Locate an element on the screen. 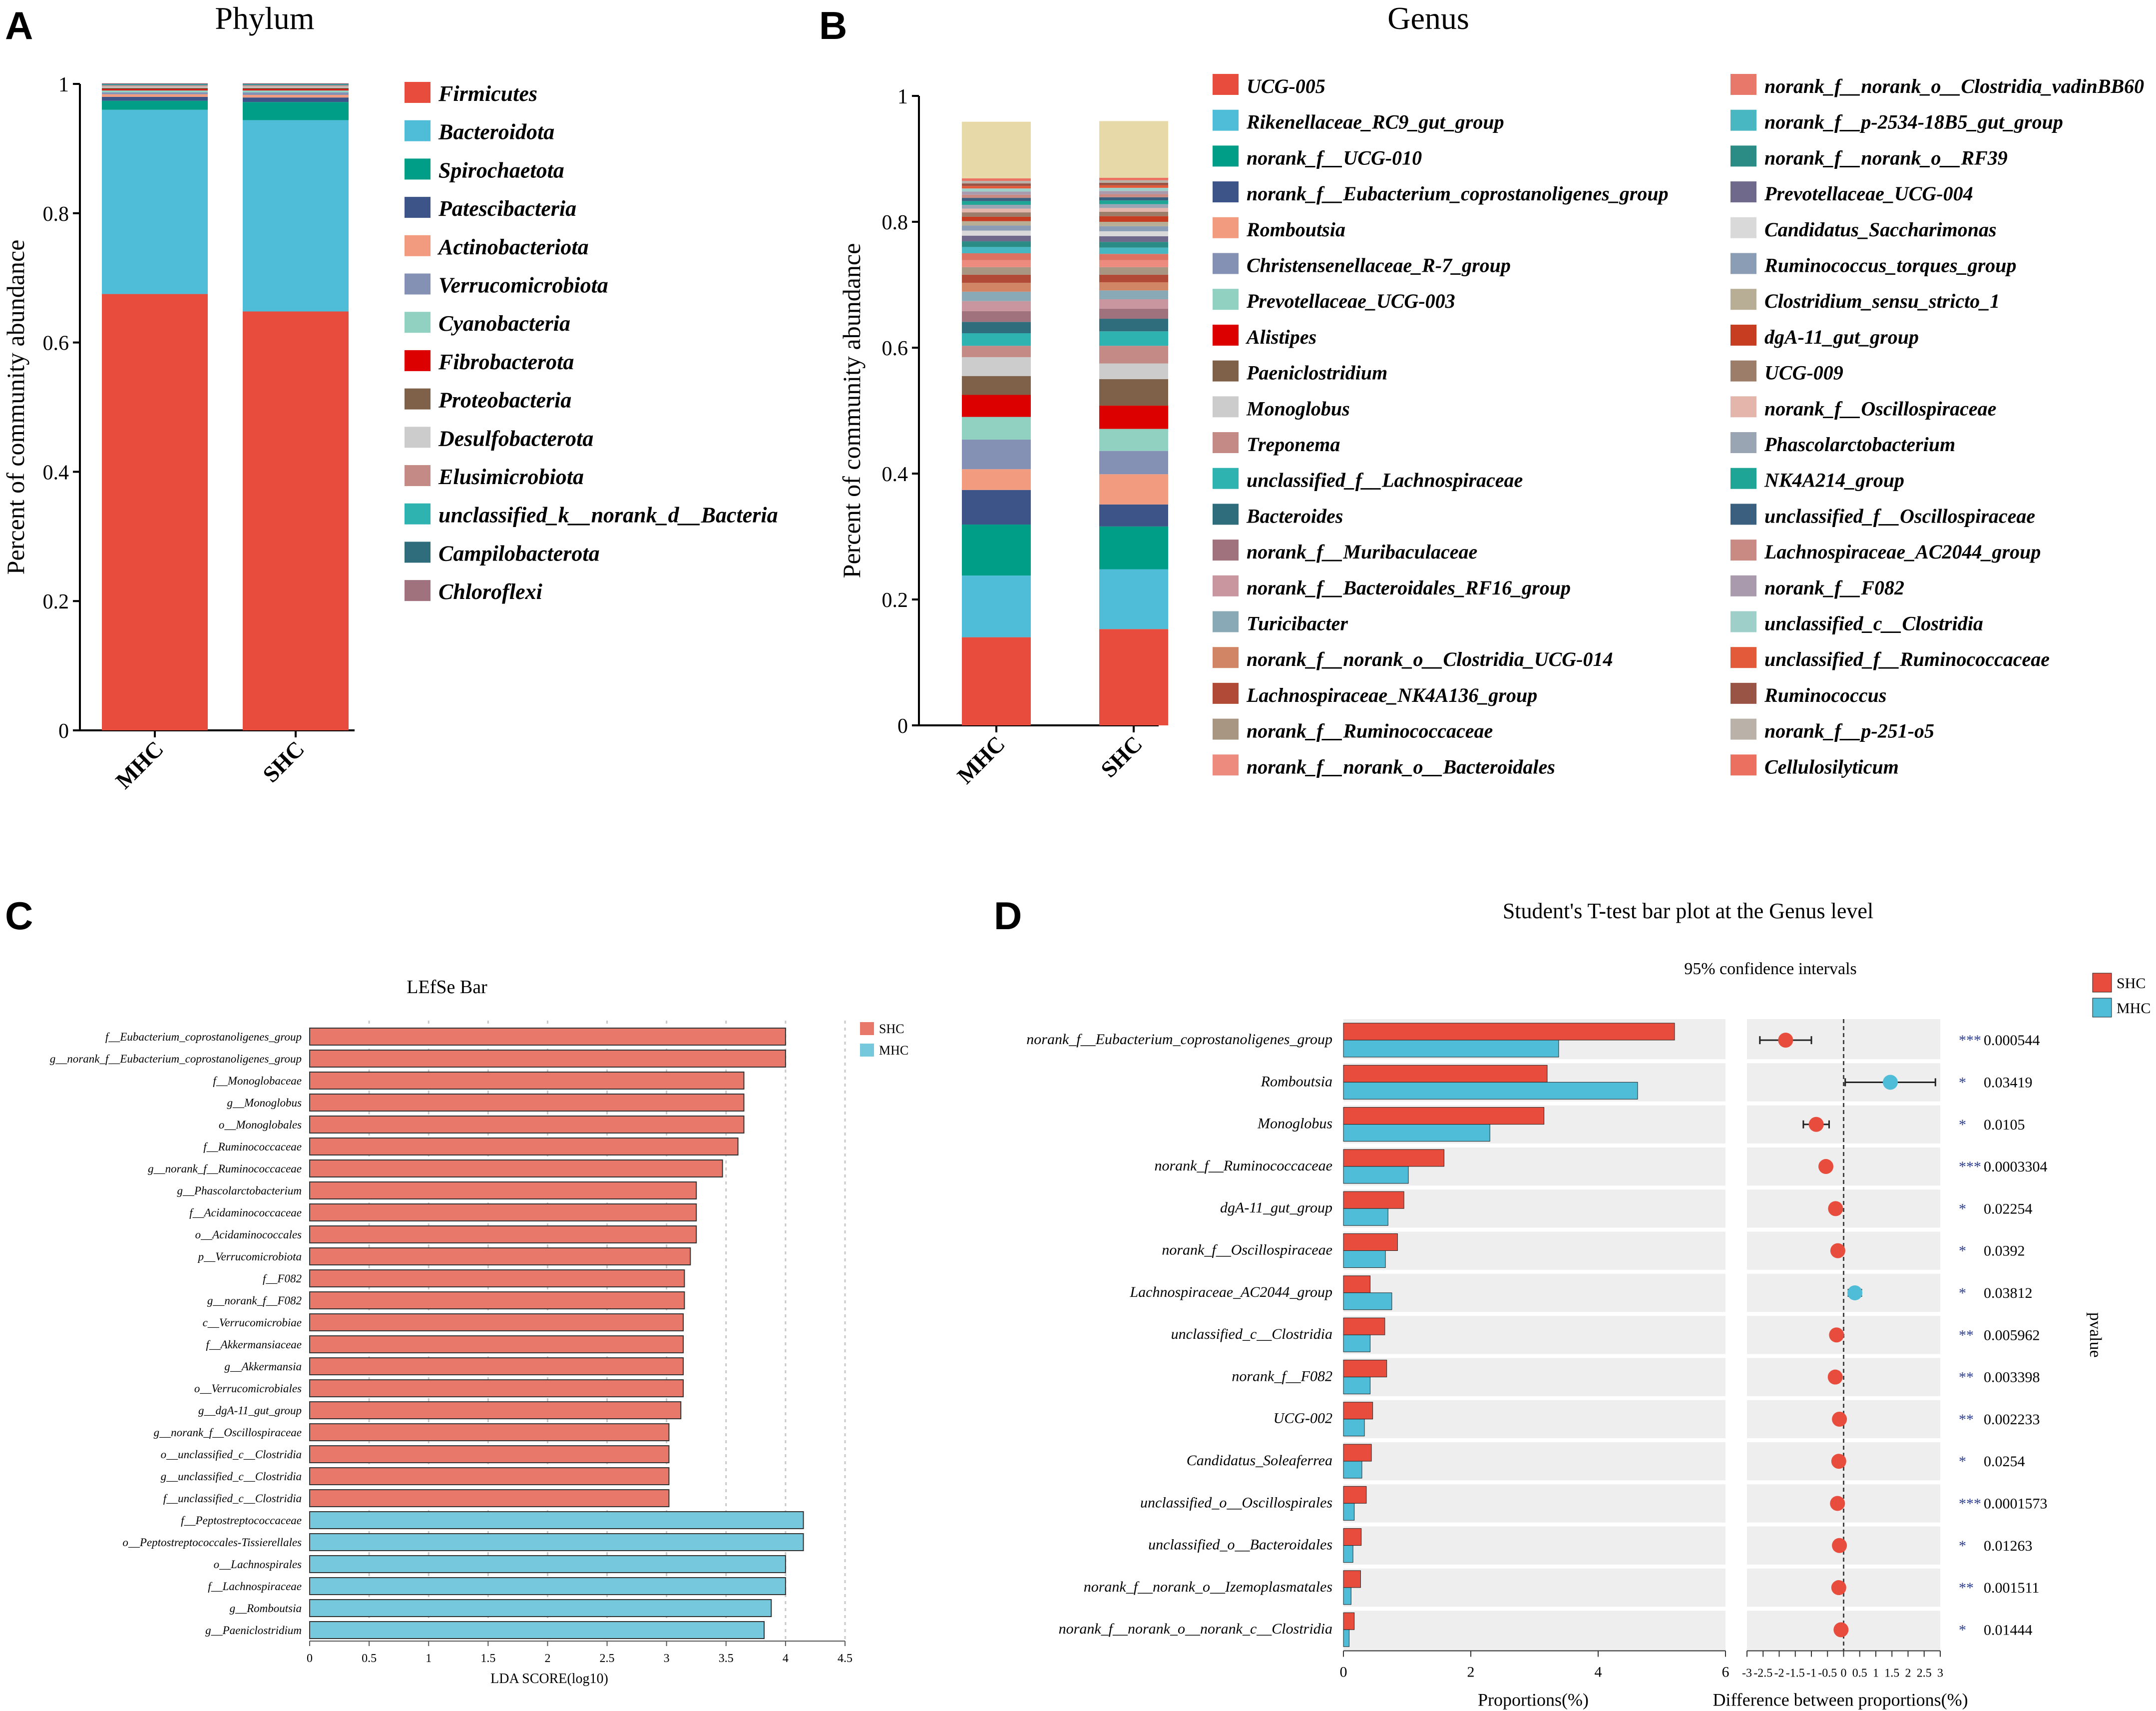  genus-label: norank_f__norank_o__norank_c__Clostridia is located at coordinates (1195, 1629).